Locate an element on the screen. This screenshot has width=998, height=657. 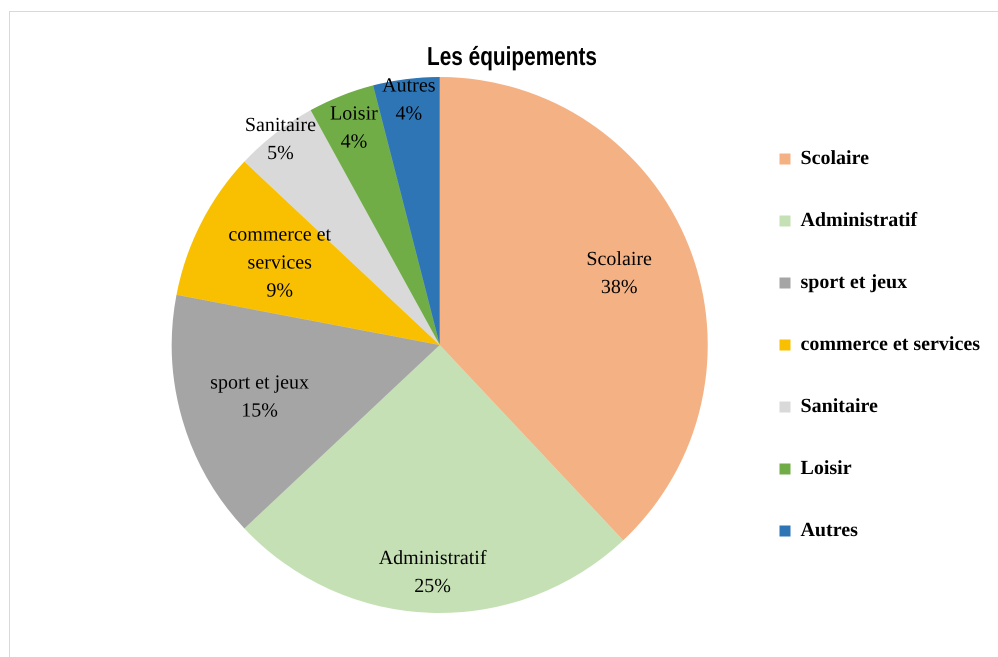
legend-label: sport et jeux is located at coordinates (854, 282).